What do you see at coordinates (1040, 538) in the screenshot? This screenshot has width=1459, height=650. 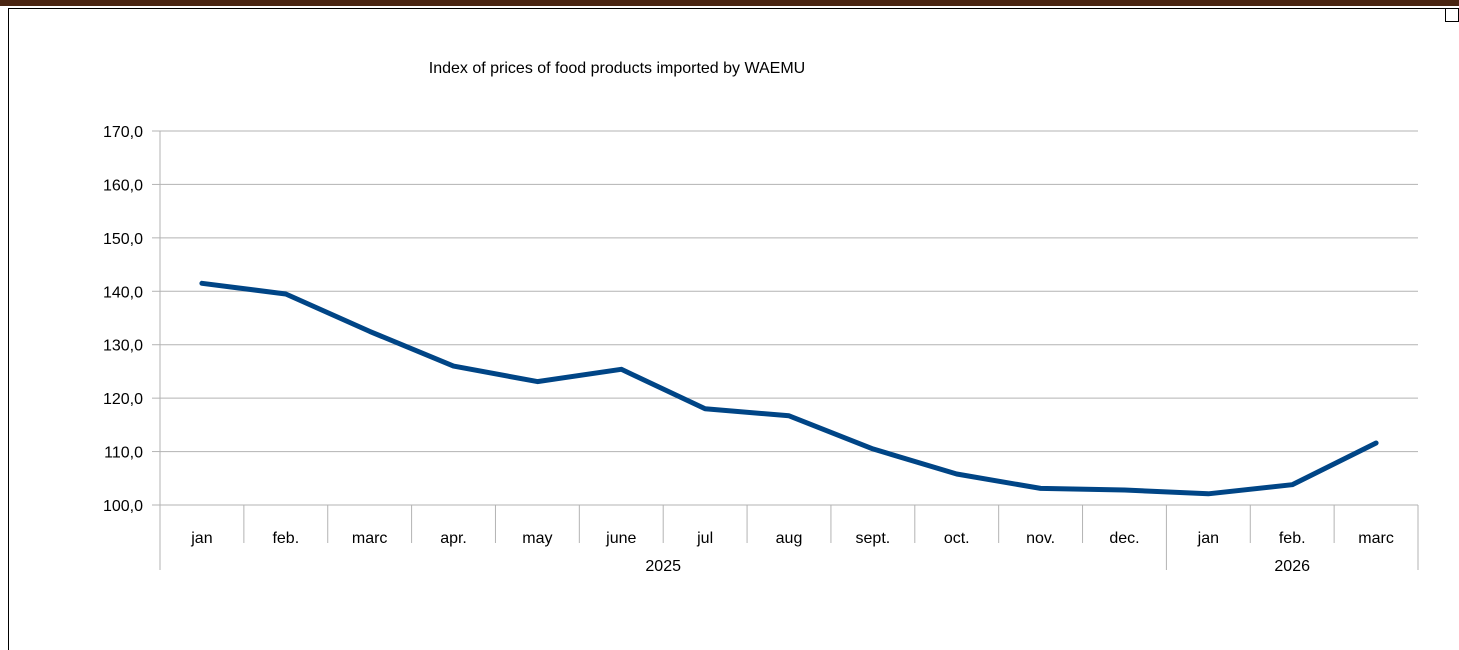 I see `x-tick-label: nov.` at bounding box center [1040, 538].